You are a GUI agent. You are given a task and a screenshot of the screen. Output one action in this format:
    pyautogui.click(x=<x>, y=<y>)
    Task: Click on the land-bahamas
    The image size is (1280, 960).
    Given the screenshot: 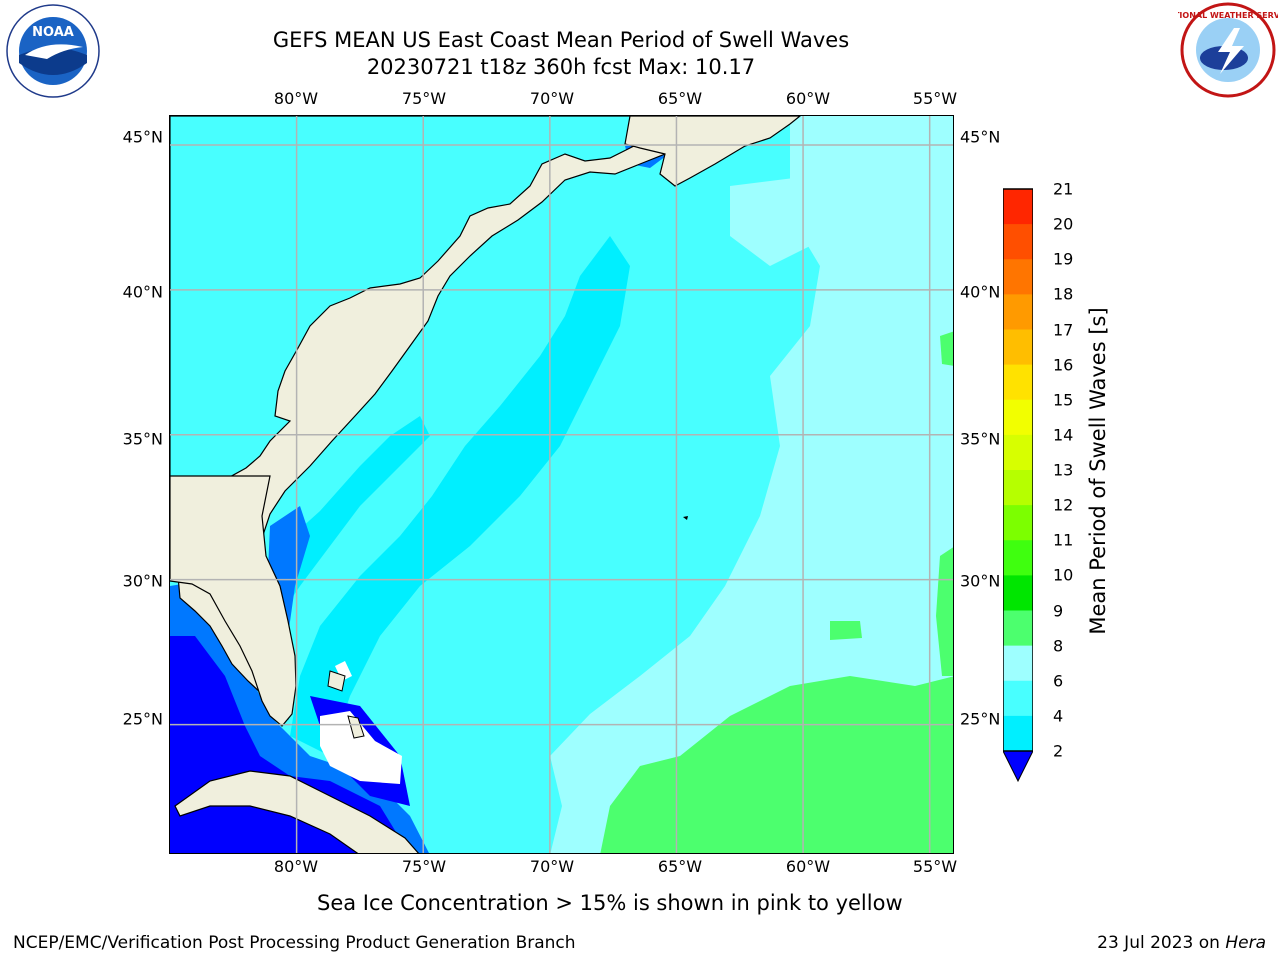 What is the action you would take?
    pyautogui.click(x=336, y=681)
    